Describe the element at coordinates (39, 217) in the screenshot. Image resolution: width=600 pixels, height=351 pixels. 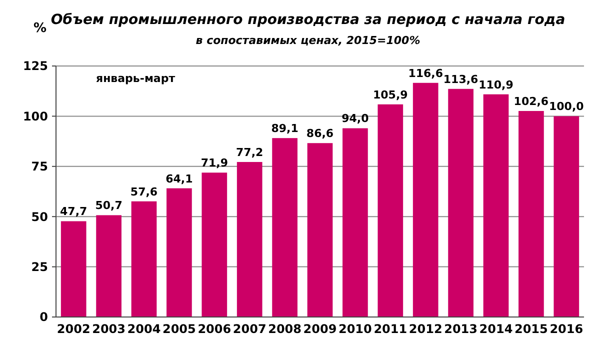
I see `y-tick-label: 50` at that location.